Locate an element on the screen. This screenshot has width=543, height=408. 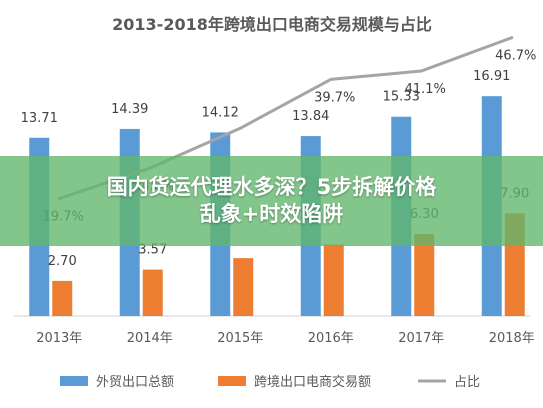
legend-export-total-label: 外贸出口总额 is located at coordinates (135, 382).